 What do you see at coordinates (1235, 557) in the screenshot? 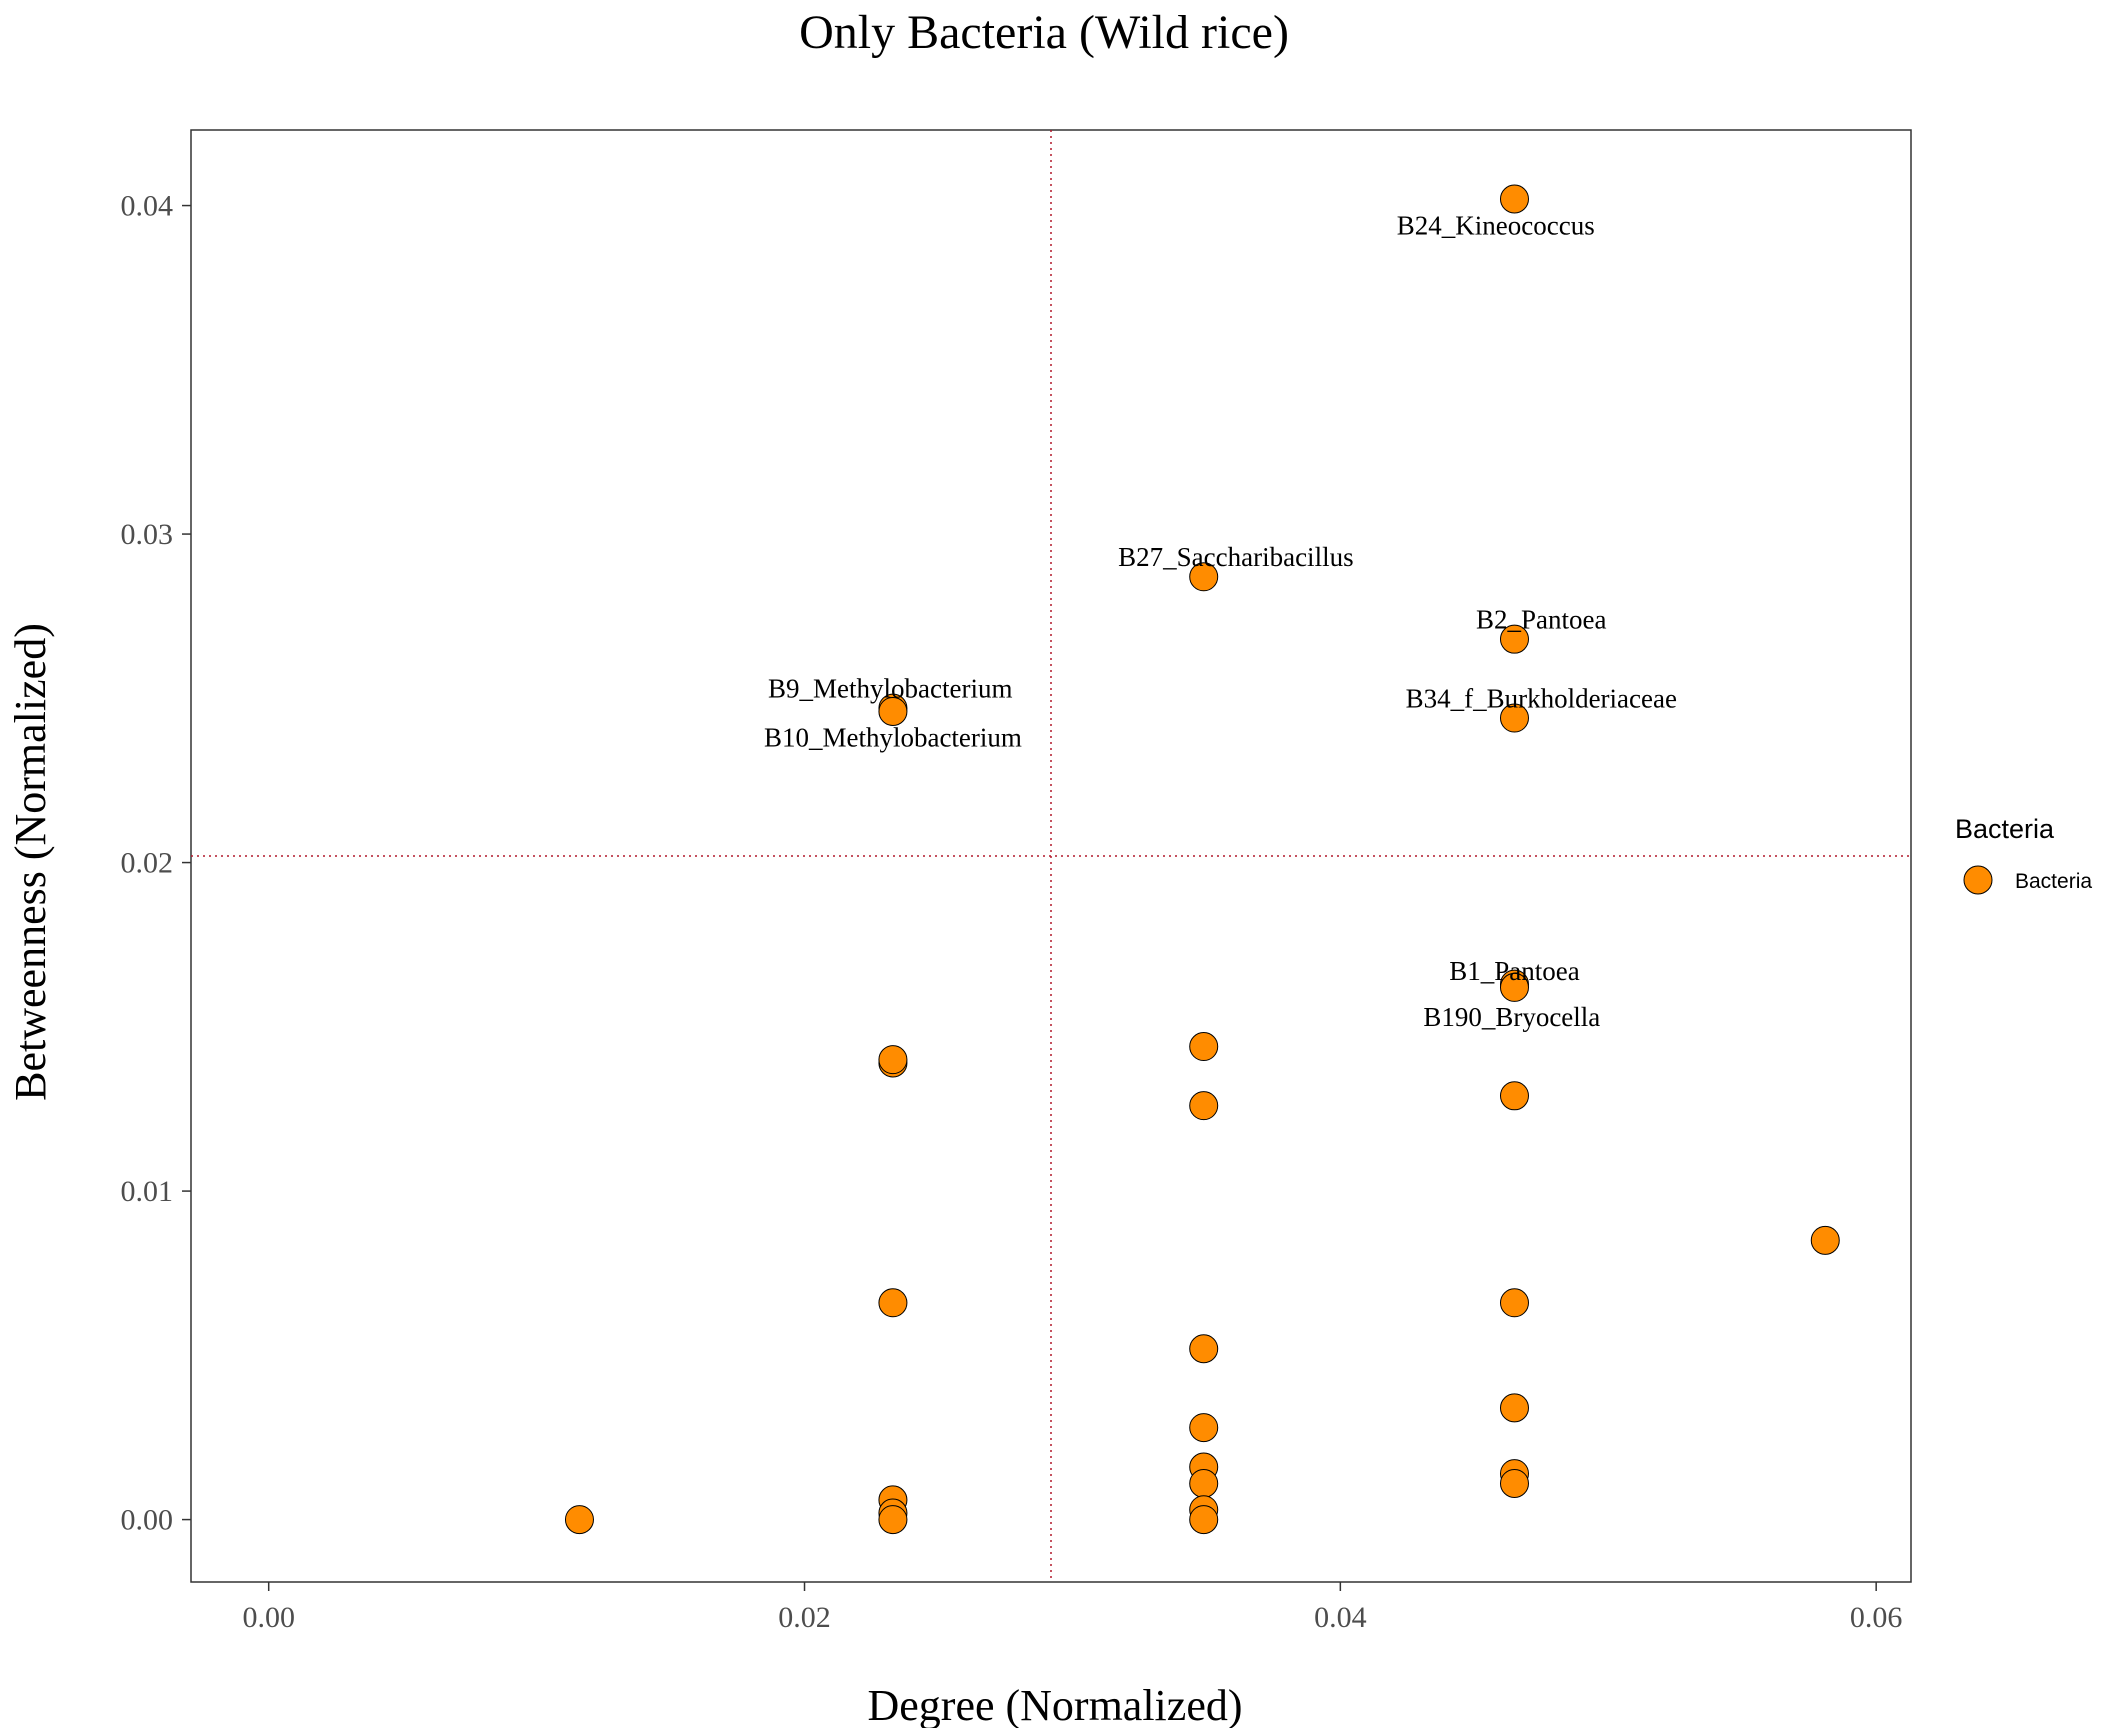
I see `point-label: B27_Saccharibacillus` at bounding box center [1235, 557].